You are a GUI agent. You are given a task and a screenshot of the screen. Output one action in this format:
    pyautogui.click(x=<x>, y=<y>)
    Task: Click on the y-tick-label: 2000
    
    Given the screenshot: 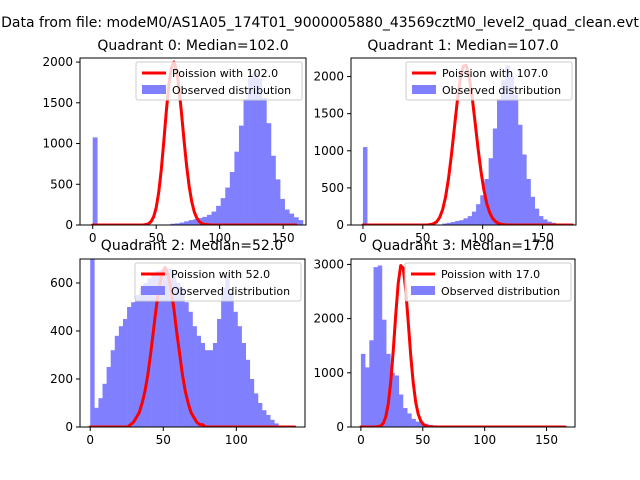 What is the action you would take?
    pyautogui.click(x=328, y=77)
    